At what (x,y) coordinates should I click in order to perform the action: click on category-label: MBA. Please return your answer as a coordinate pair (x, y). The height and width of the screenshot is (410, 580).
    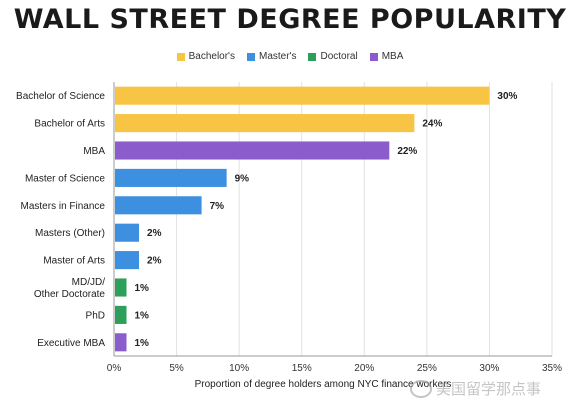
    Looking at the image, I should click on (94, 151).